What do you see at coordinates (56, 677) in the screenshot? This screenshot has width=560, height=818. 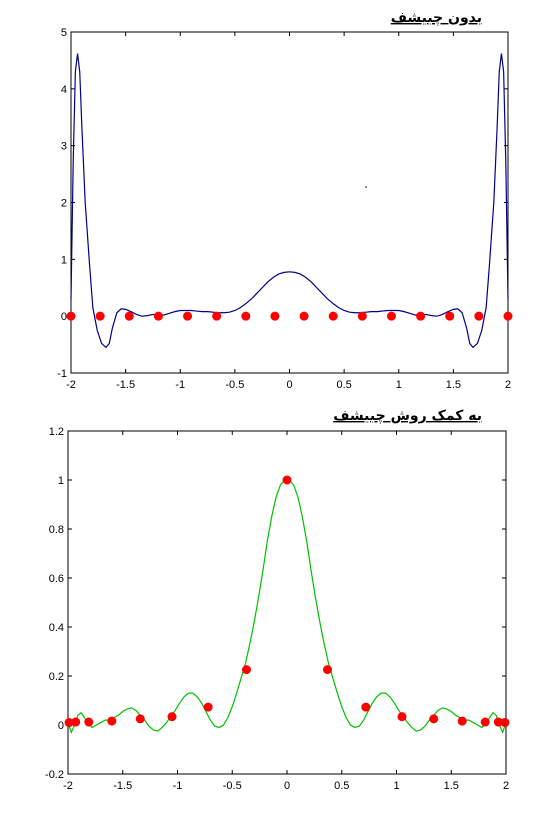 I see `y-tick-label: 0.2` at bounding box center [56, 677].